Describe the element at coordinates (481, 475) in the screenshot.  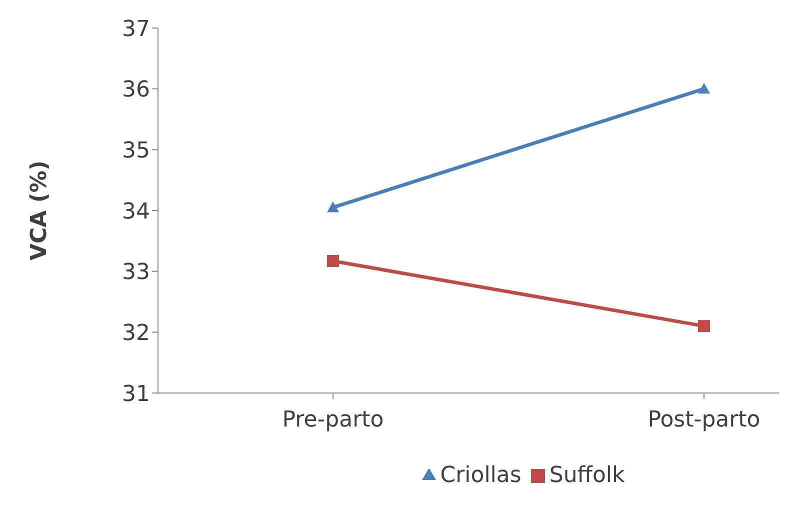
I see `legend-label: Criollas` at that location.